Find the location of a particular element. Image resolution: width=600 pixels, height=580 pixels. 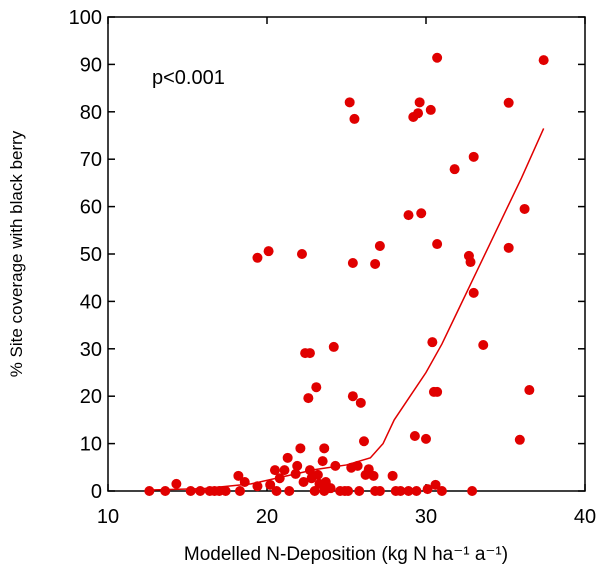

x-tick-label: 30 is located at coordinates (426, 517).